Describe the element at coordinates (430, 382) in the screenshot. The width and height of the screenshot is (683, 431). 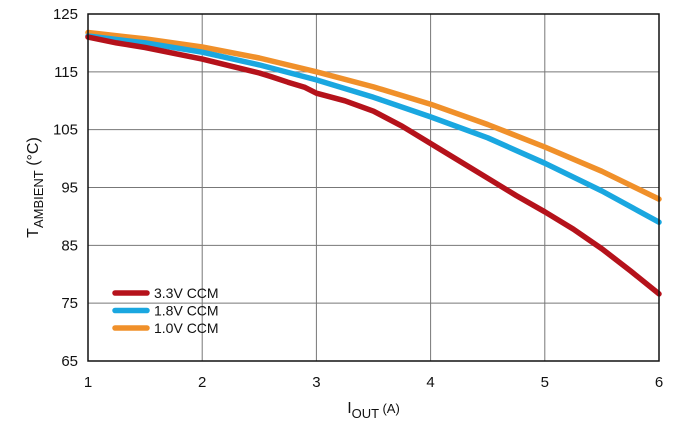
I see `x-tick-label: 4` at that location.